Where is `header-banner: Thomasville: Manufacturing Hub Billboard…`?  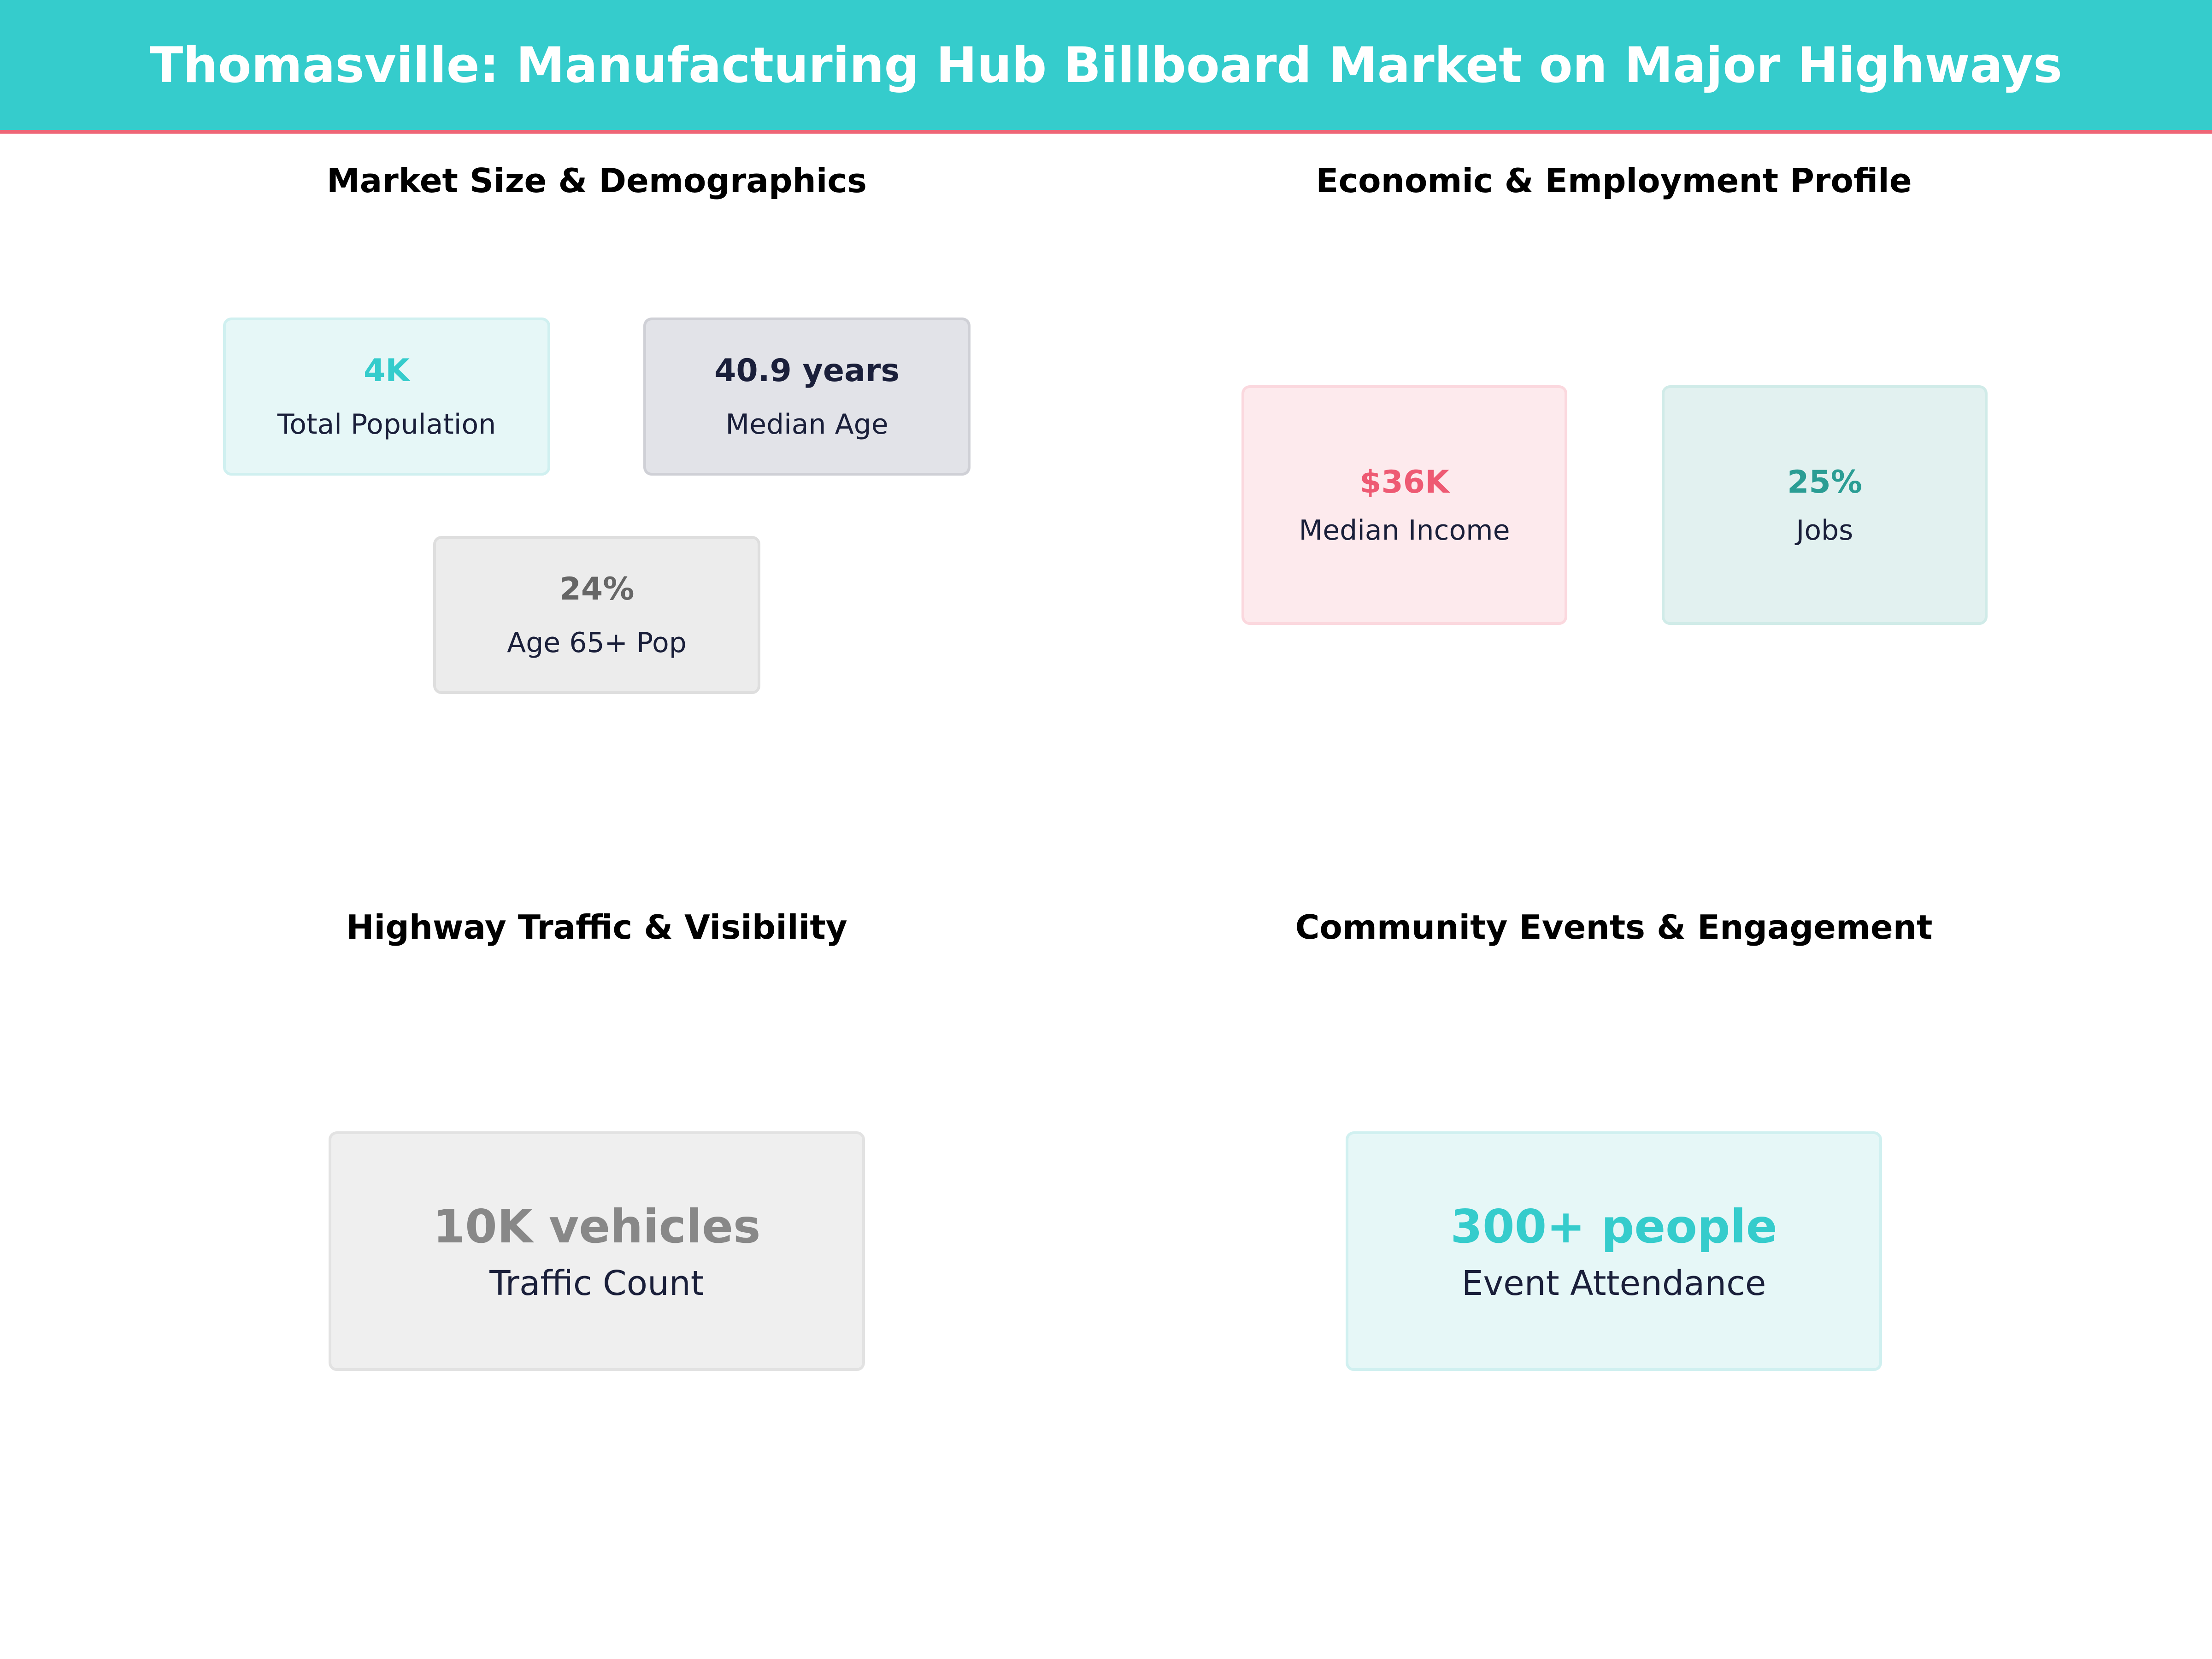
header-banner: Thomasville: Manufacturing Hub Billboard… is located at coordinates (1106, 67).